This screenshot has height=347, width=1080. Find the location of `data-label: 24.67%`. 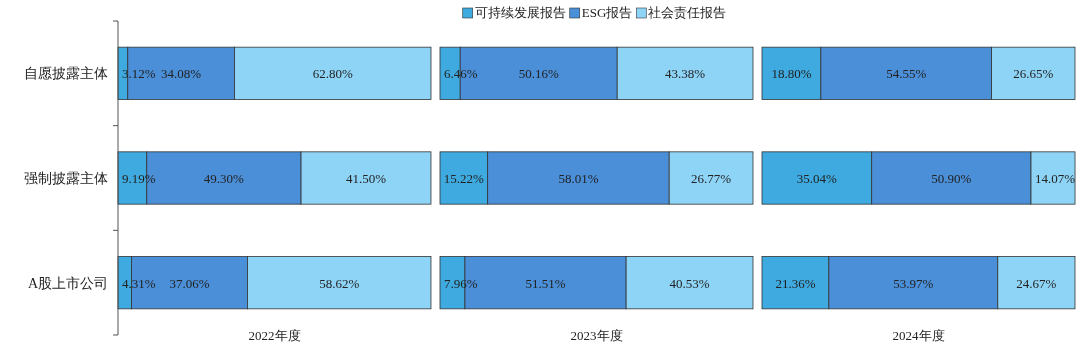

data-label: 24.67% is located at coordinates (1036, 283).